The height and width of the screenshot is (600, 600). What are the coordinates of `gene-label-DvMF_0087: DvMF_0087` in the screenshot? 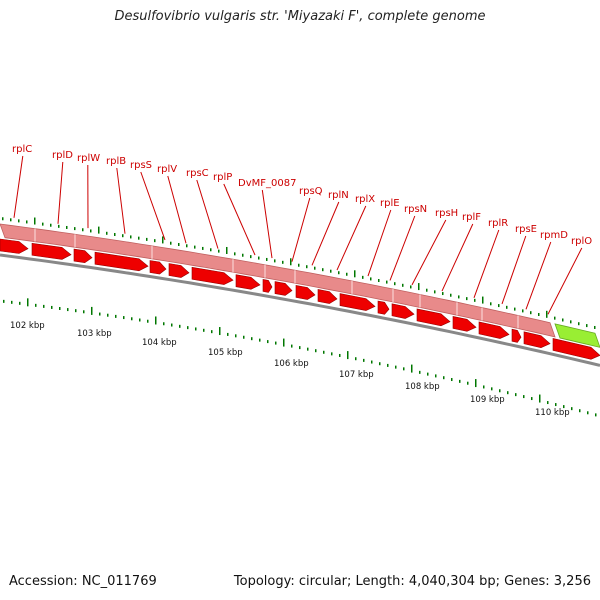 It's located at (267, 183).